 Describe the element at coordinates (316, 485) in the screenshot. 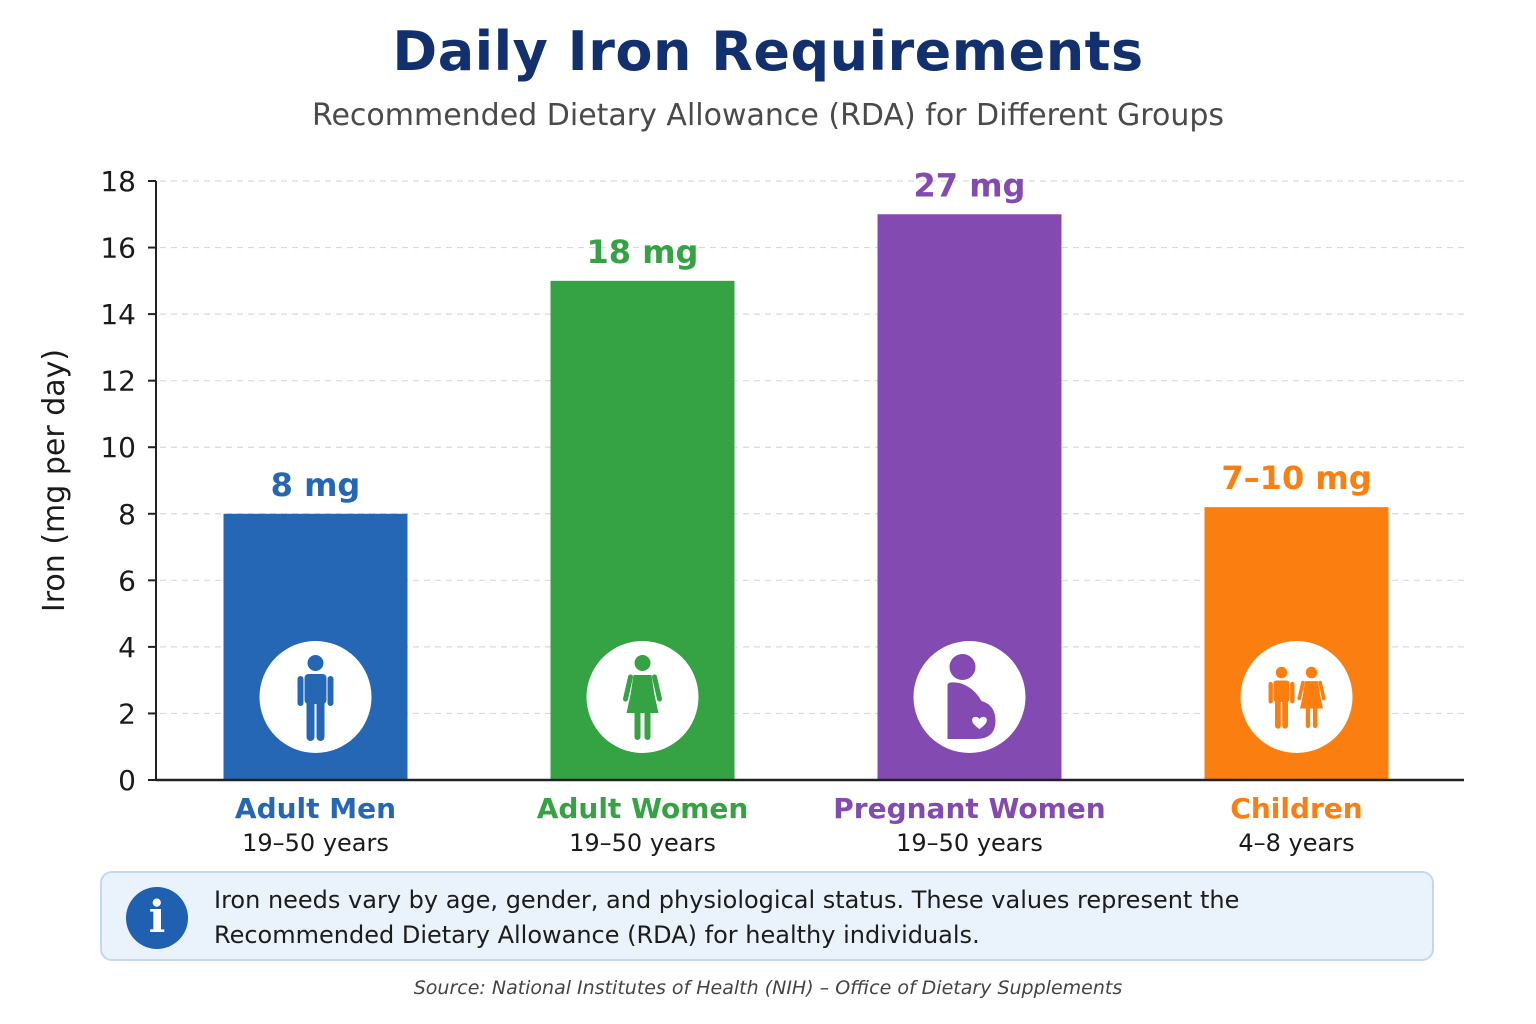

I see `data-label: 8 mg` at that location.